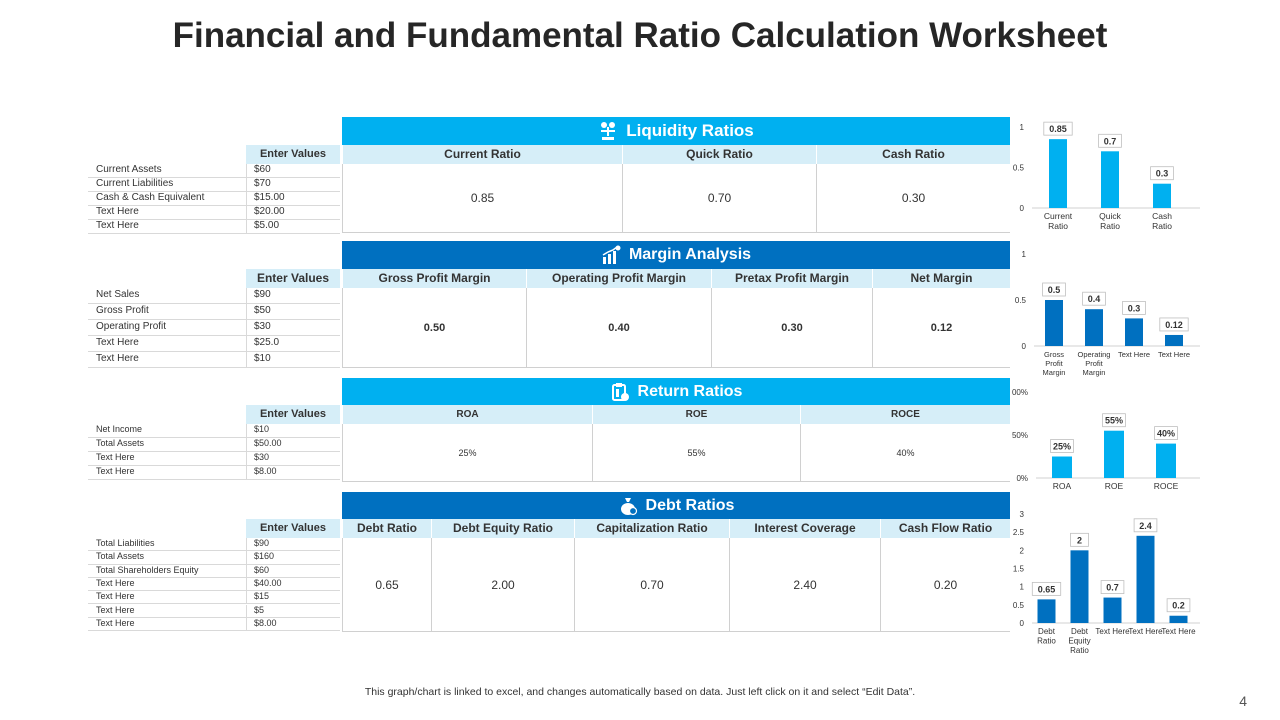 This screenshot has height=720, width=1280. I want to click on input-value: $15, so click(262, 596).